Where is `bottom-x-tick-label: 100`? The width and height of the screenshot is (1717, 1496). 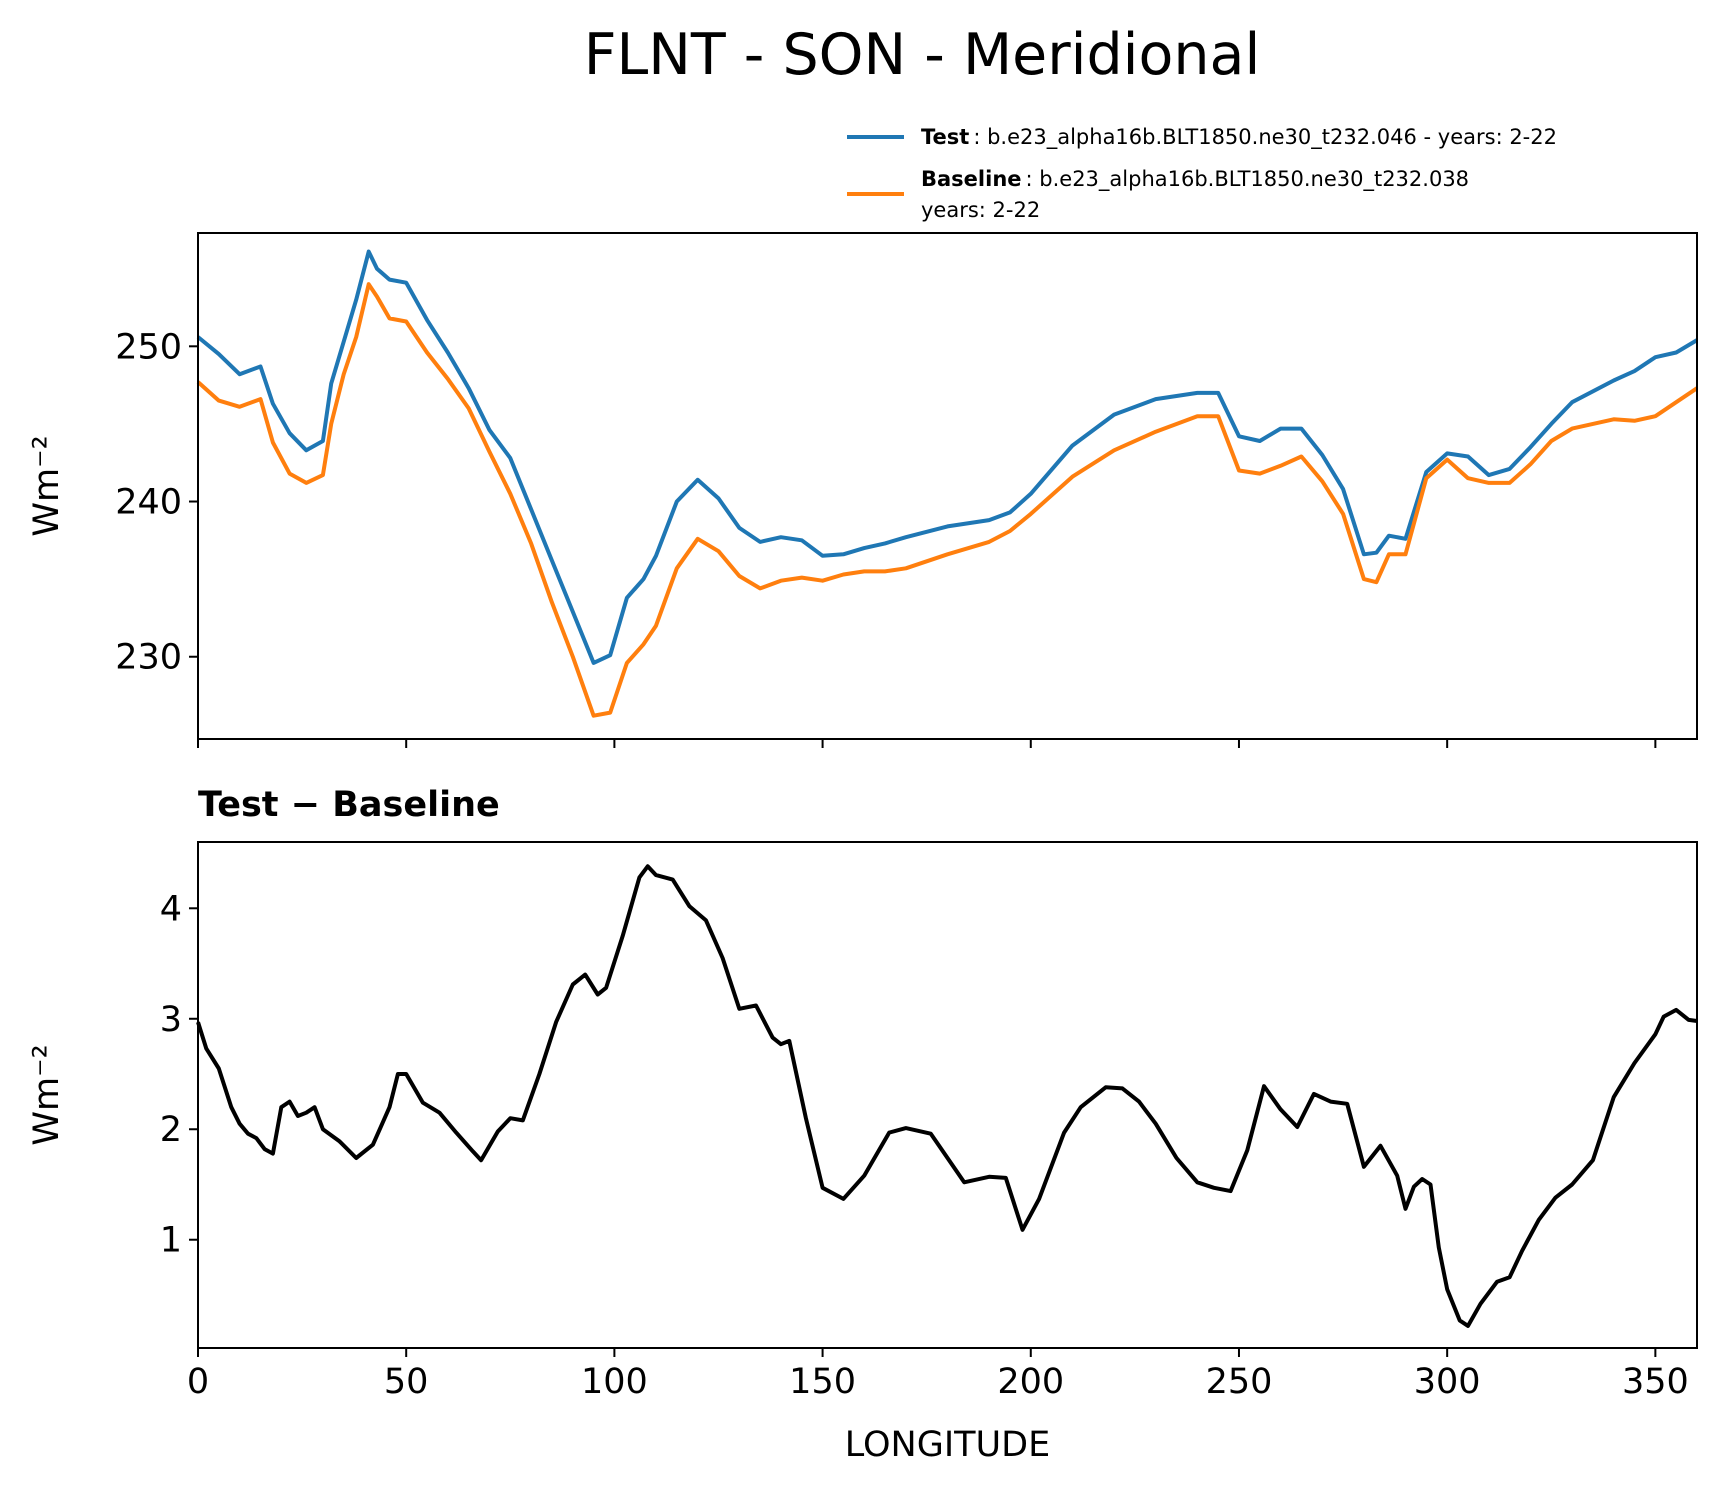
bottom-x-tick-label: 100 is located at coordinates (614, 1382).